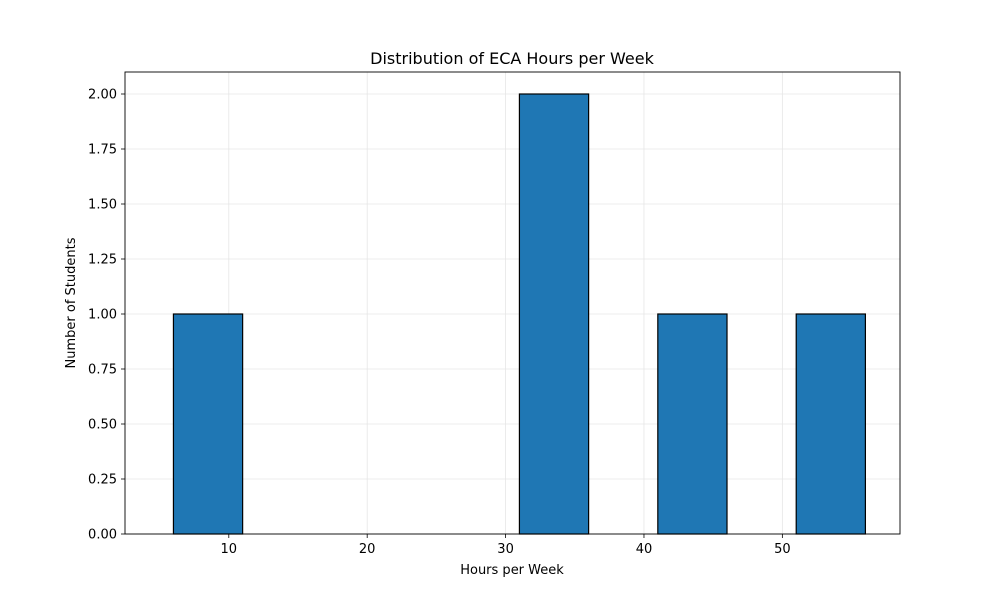  Describe the element at coordinates (102, 260) in the screenshot. I see `y-tick-label-5: 1.25` at that location.